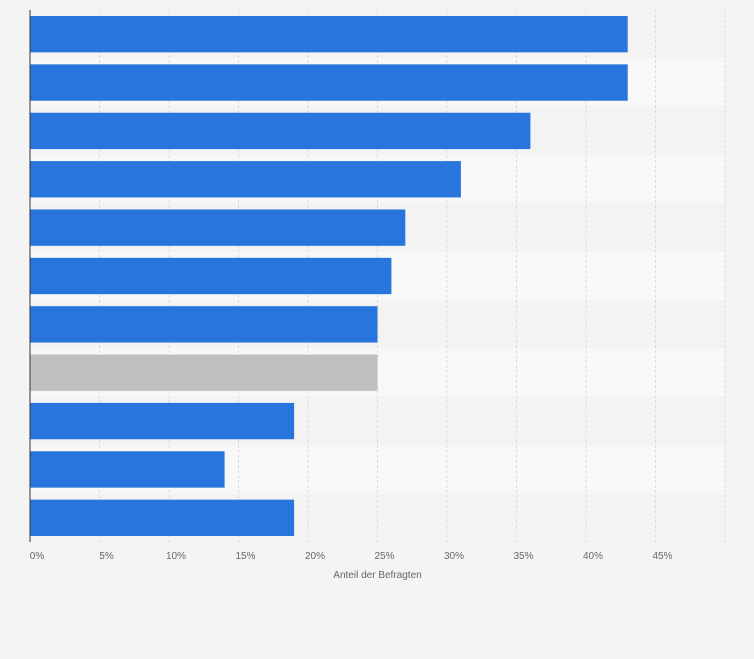  What do you see at coordinates (662, 556) in the screenshot?
I see `x-tick-label: 45%` at bounding box center [662, 556].